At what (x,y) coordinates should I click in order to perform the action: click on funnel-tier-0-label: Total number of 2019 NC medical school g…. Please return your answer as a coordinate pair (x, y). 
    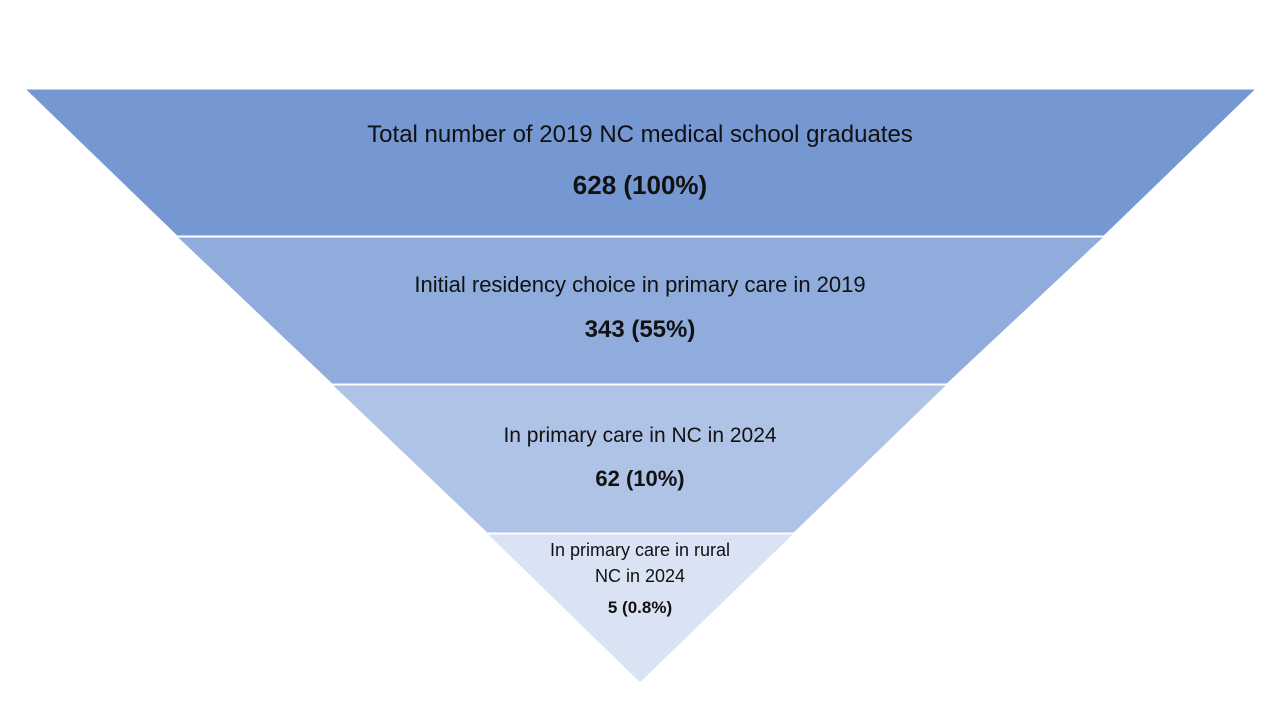
    Looking at the image, I should click on (640, 134).